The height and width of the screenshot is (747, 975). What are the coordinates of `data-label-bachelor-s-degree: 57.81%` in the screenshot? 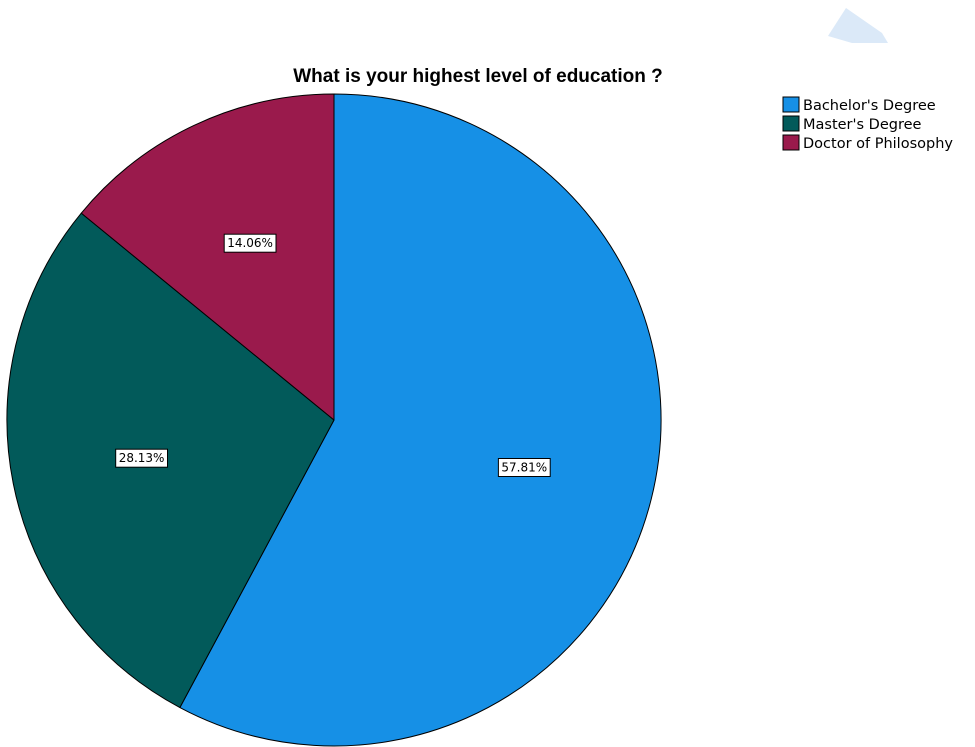 It's located at (524, 467).